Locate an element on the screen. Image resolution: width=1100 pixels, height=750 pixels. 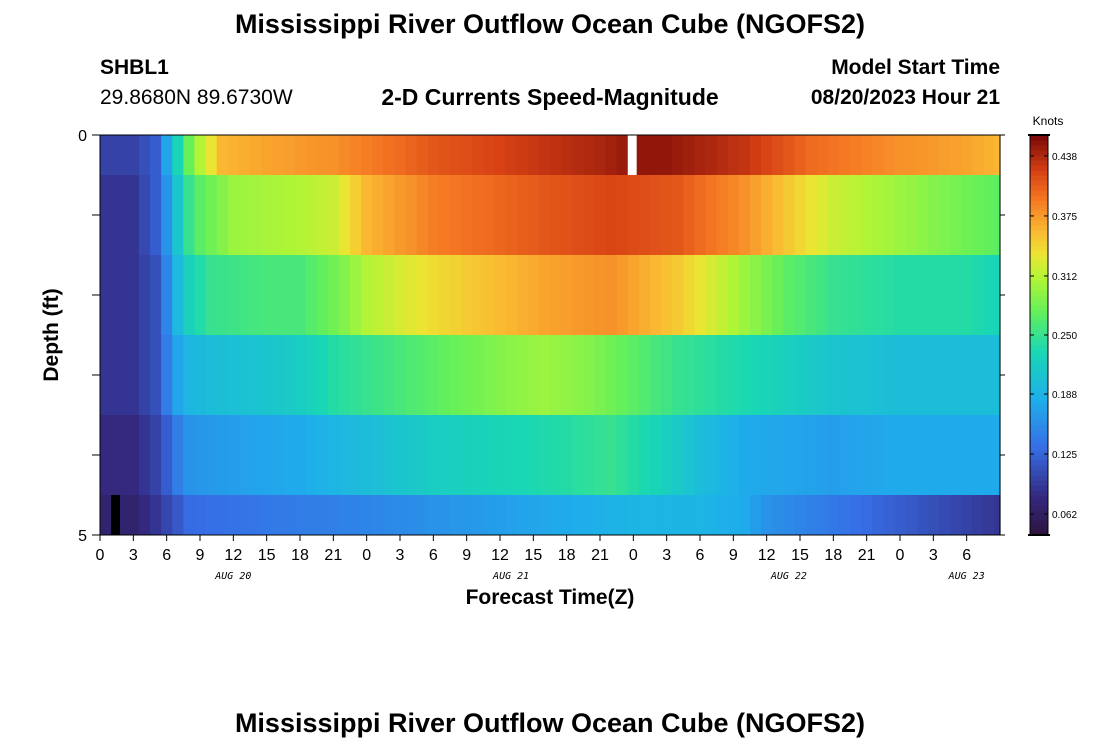
colorbar-tick-label: 0.312 is located at coordinates (1064, 277).